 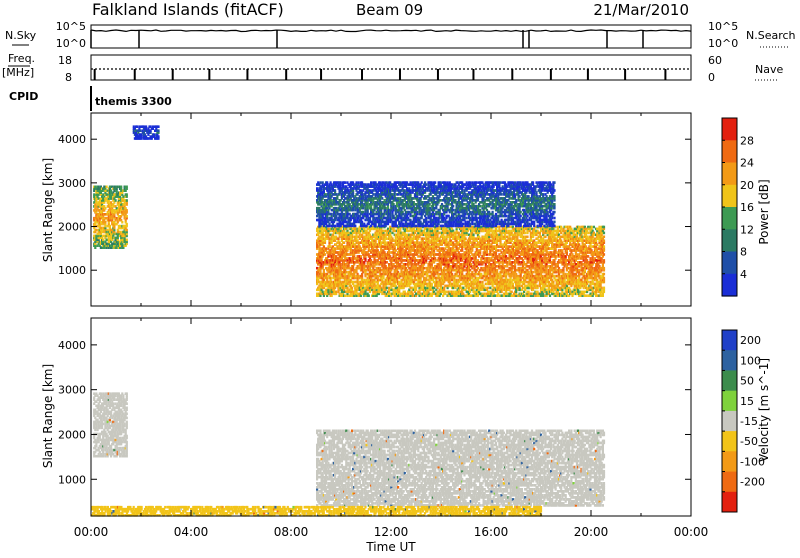 I want to click on freq-trace, so click(x=391, y=74).